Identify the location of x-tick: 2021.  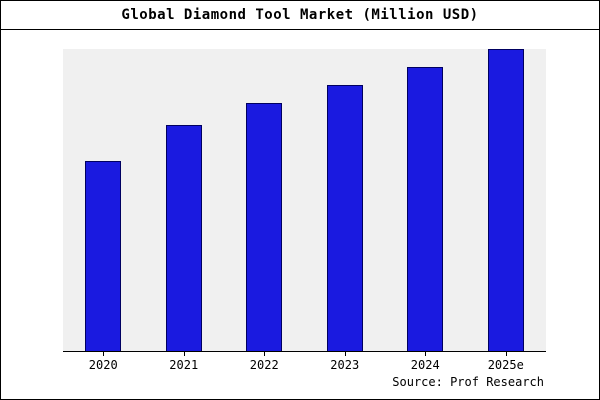
(184, 362).